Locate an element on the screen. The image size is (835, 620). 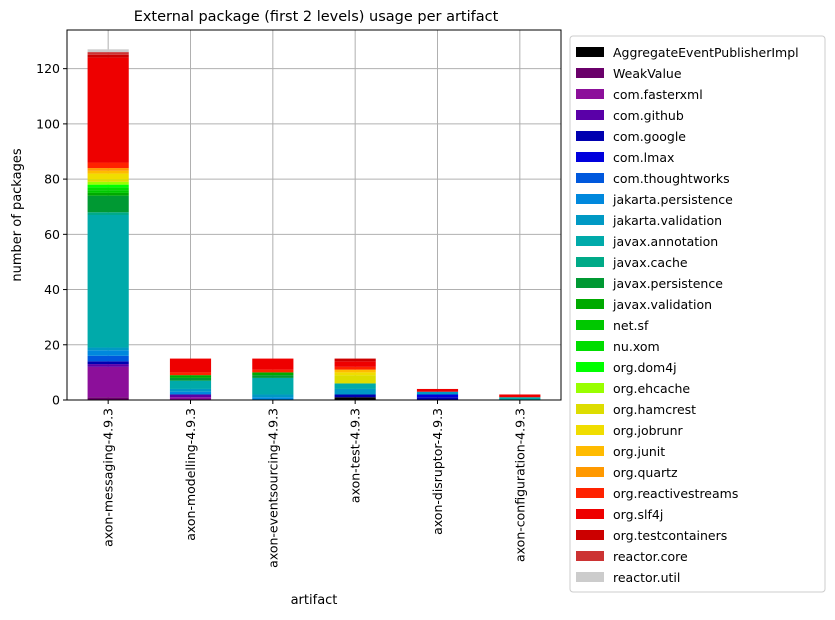
legend-label: org.hamcrest is located at coordinates (654, 409).